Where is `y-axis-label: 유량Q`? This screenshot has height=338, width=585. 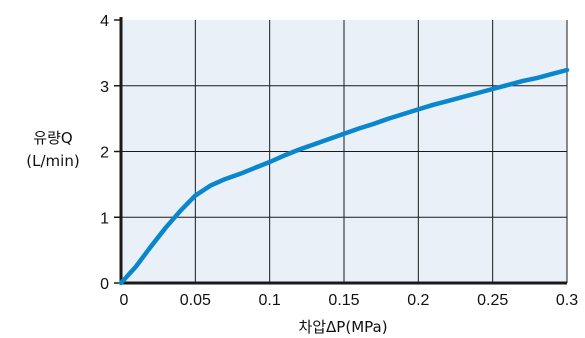
y-axis-label: 유량Q is located at coordinates (52, 138).